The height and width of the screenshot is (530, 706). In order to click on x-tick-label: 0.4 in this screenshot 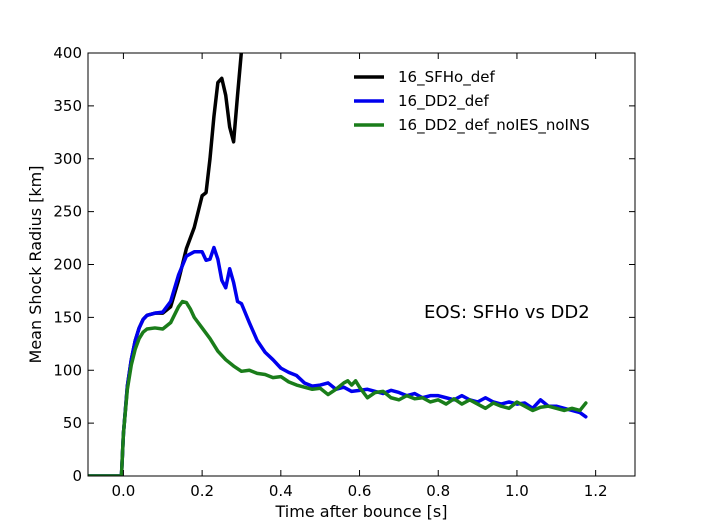, I will do `click(281, 491)`.